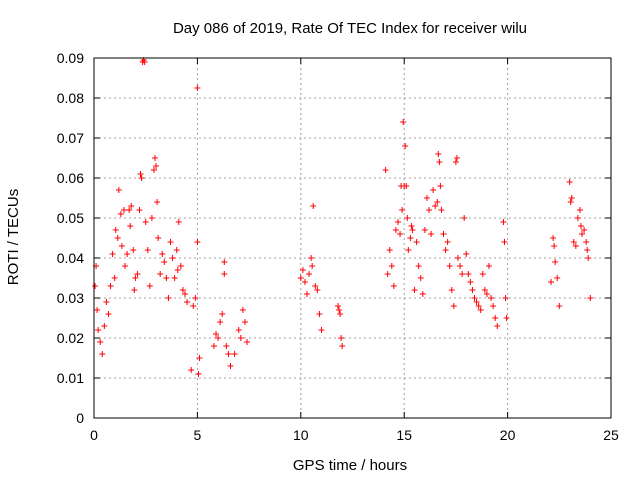 Image resolution: width=640 pixels, height=480 pixels. What do you see at coordinates (70, 298) in the screenshot?
I see `y-tick-label: 0.03` at bounding box center [70, 298].